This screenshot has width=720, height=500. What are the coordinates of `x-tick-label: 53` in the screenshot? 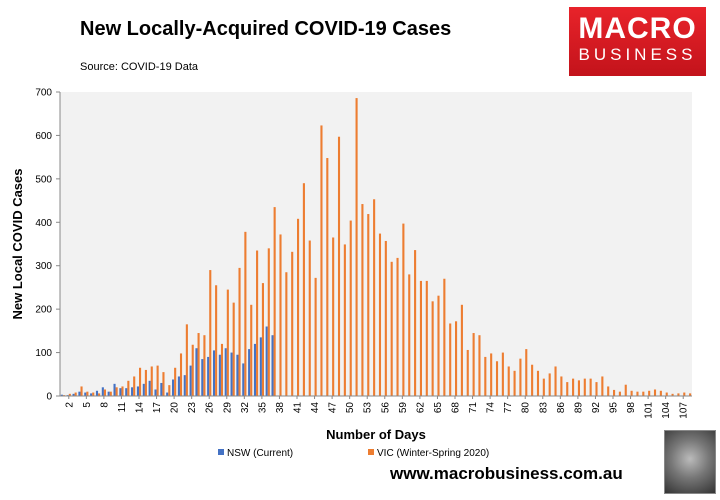 It's located at (368, 408).